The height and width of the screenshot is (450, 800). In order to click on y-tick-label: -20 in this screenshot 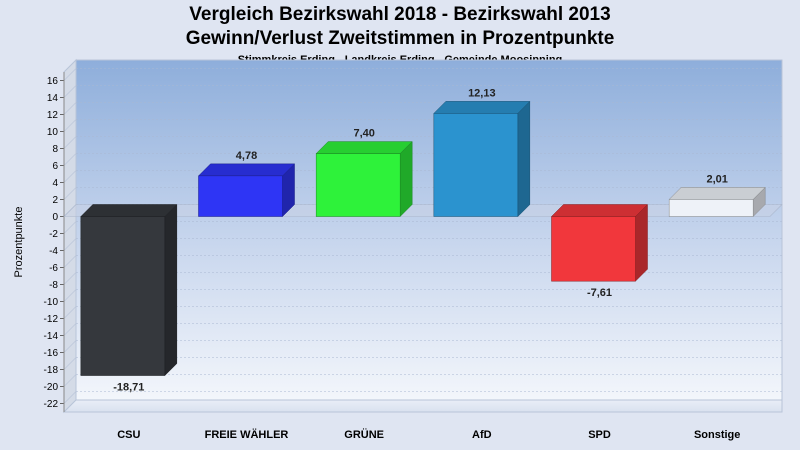, I will do `click(51, 387)`.